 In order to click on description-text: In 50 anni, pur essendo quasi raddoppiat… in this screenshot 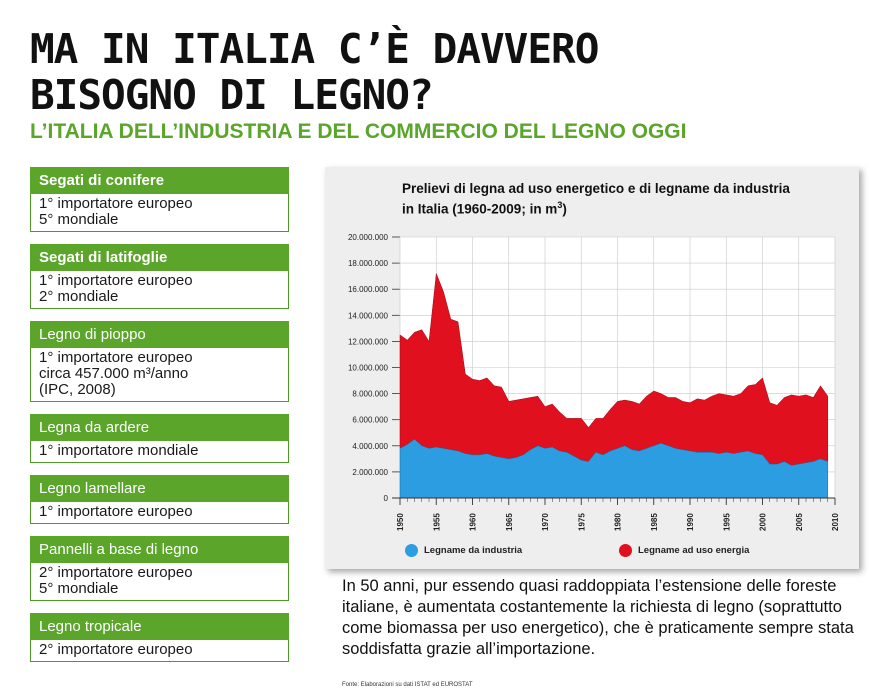, I will do `click(598, 617)`.